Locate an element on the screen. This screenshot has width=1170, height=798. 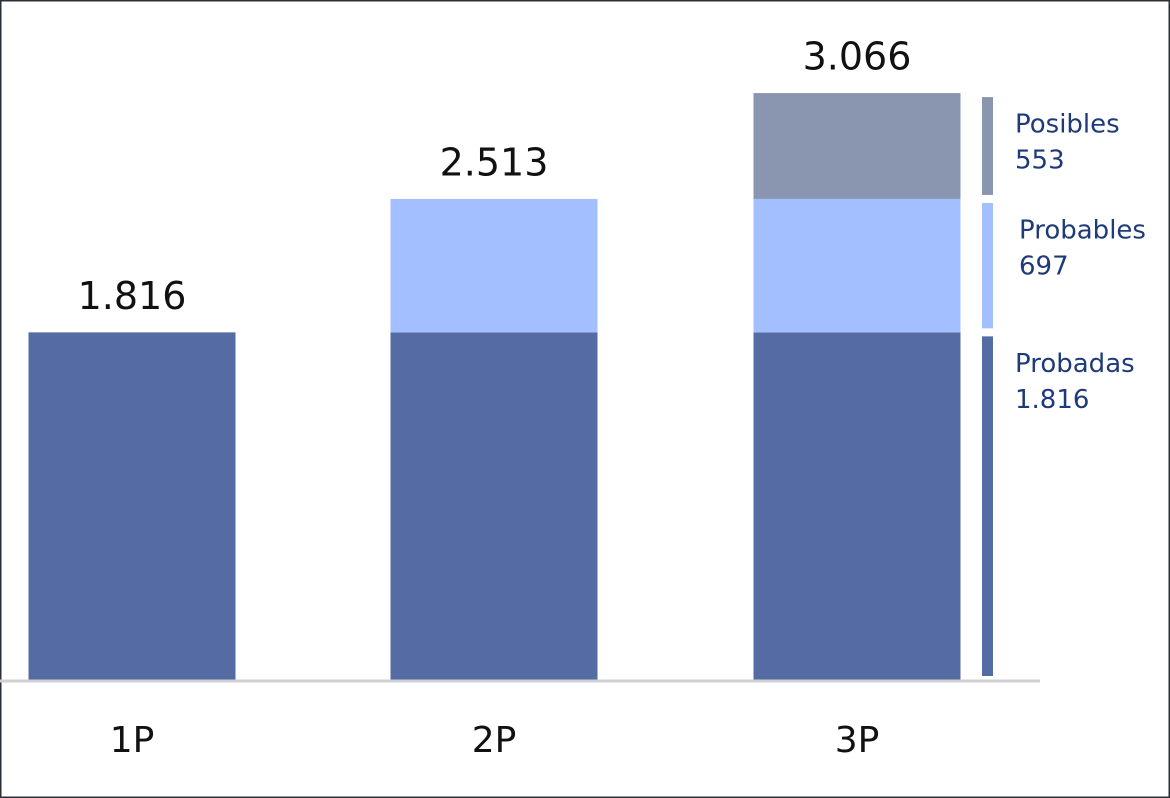
x-tick-label: 3P is located at coordinates (857, 740).